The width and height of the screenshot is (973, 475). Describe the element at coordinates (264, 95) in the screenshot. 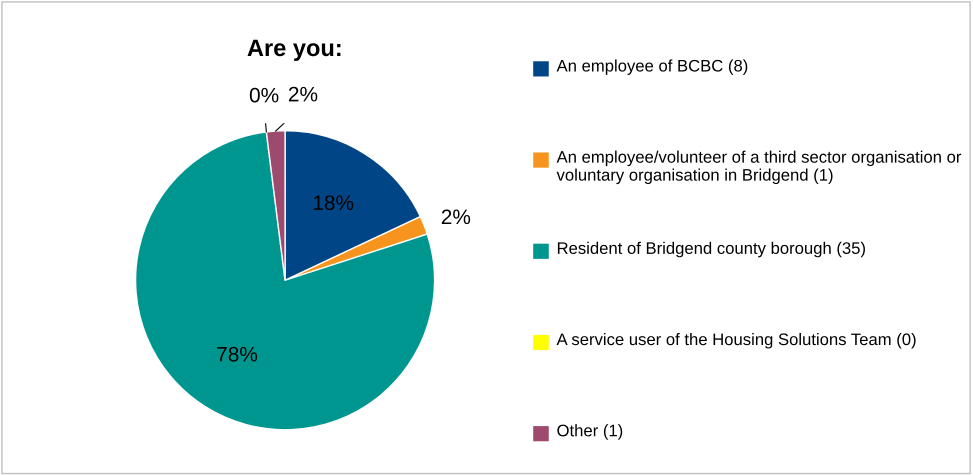

I see `text: 0%` at that location.